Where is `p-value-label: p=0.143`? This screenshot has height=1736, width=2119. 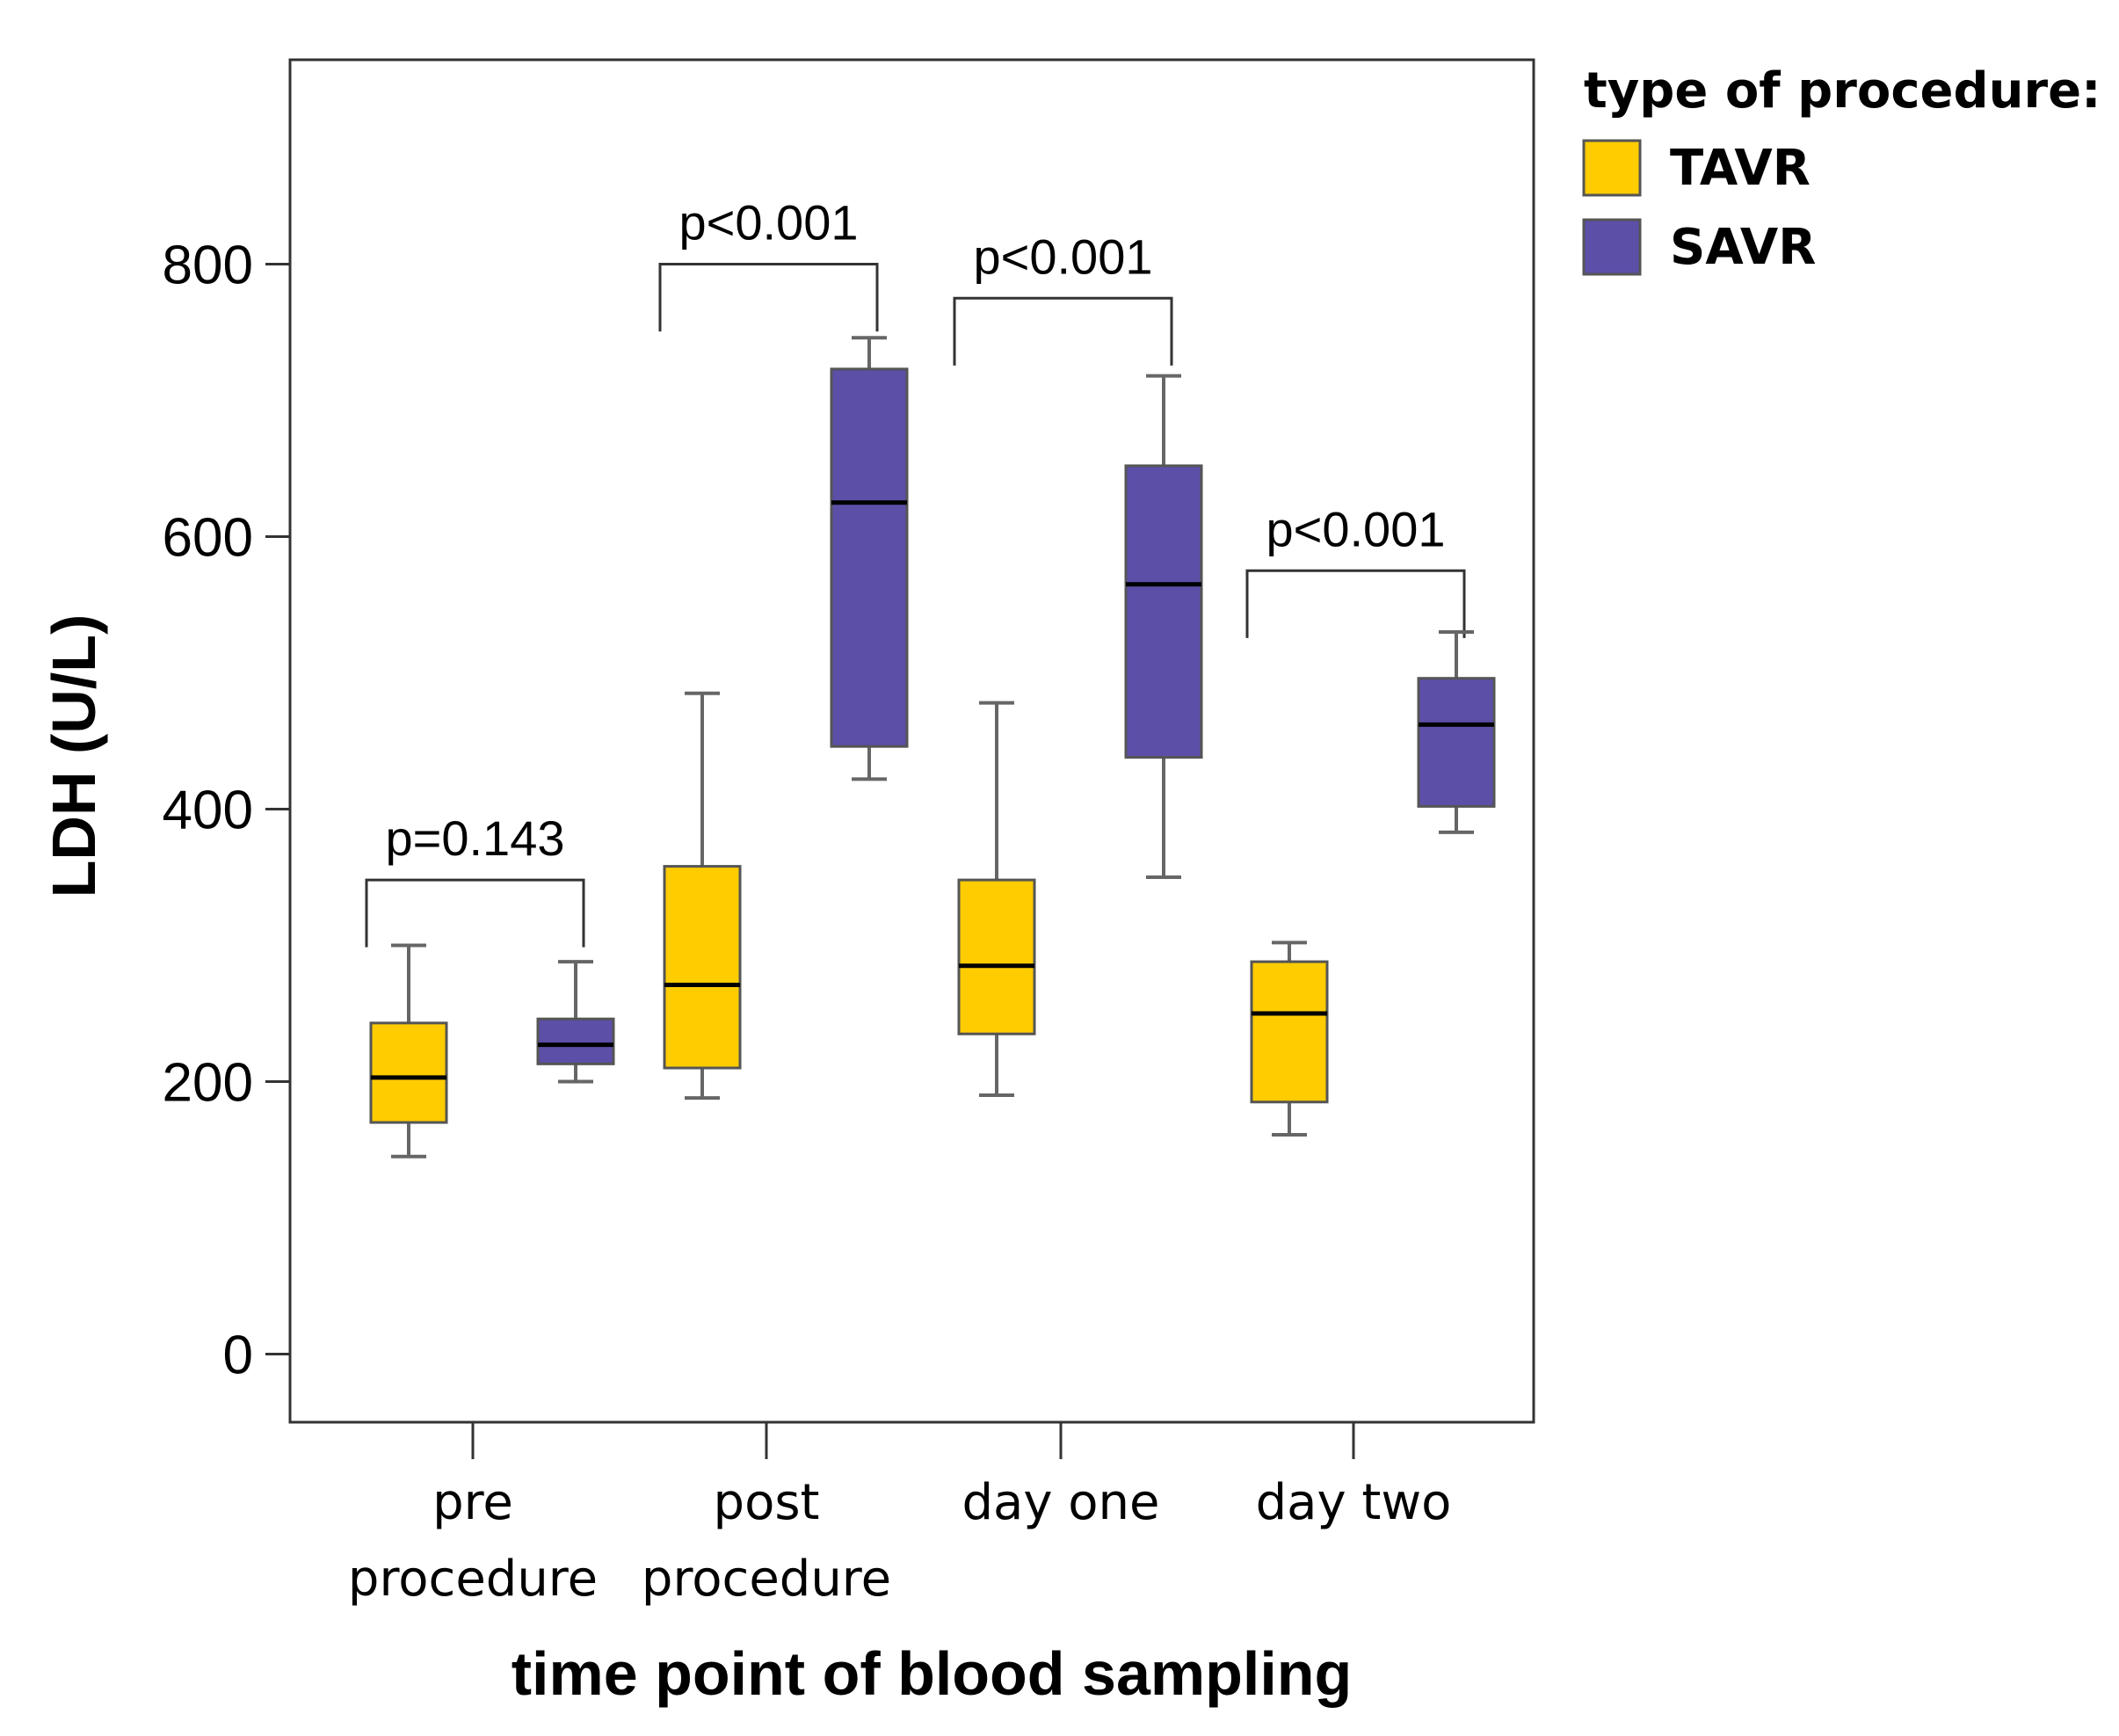
p-value-label: p=0.143 is located at coordinates (475, 838).